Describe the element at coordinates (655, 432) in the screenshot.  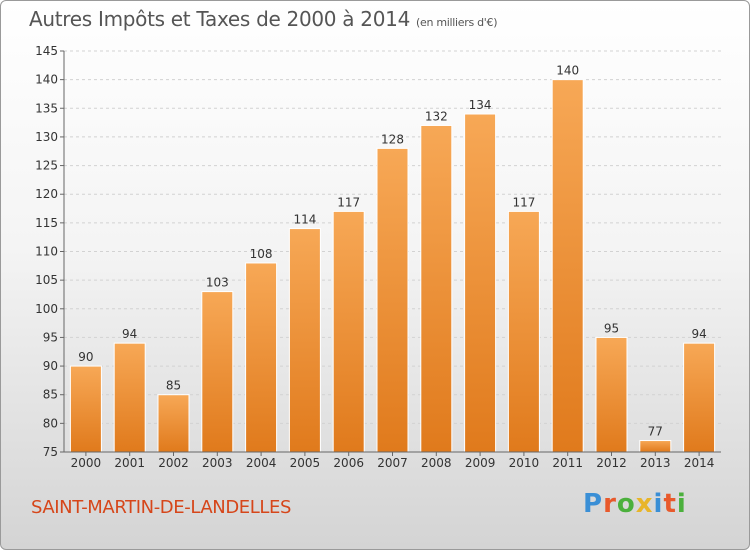
I see `data-label-2013: 77` at that location.